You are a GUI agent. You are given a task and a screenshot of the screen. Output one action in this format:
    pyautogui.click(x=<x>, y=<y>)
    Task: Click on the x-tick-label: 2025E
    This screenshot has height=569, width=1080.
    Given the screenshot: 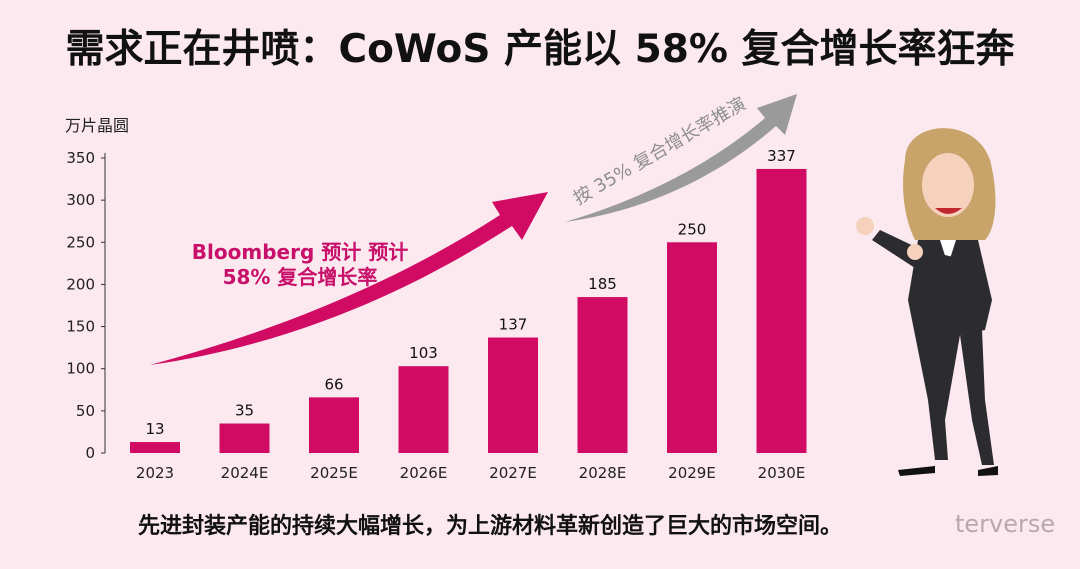 What is the action you would take?
    pyautogui.click(x=334, y=473)
    